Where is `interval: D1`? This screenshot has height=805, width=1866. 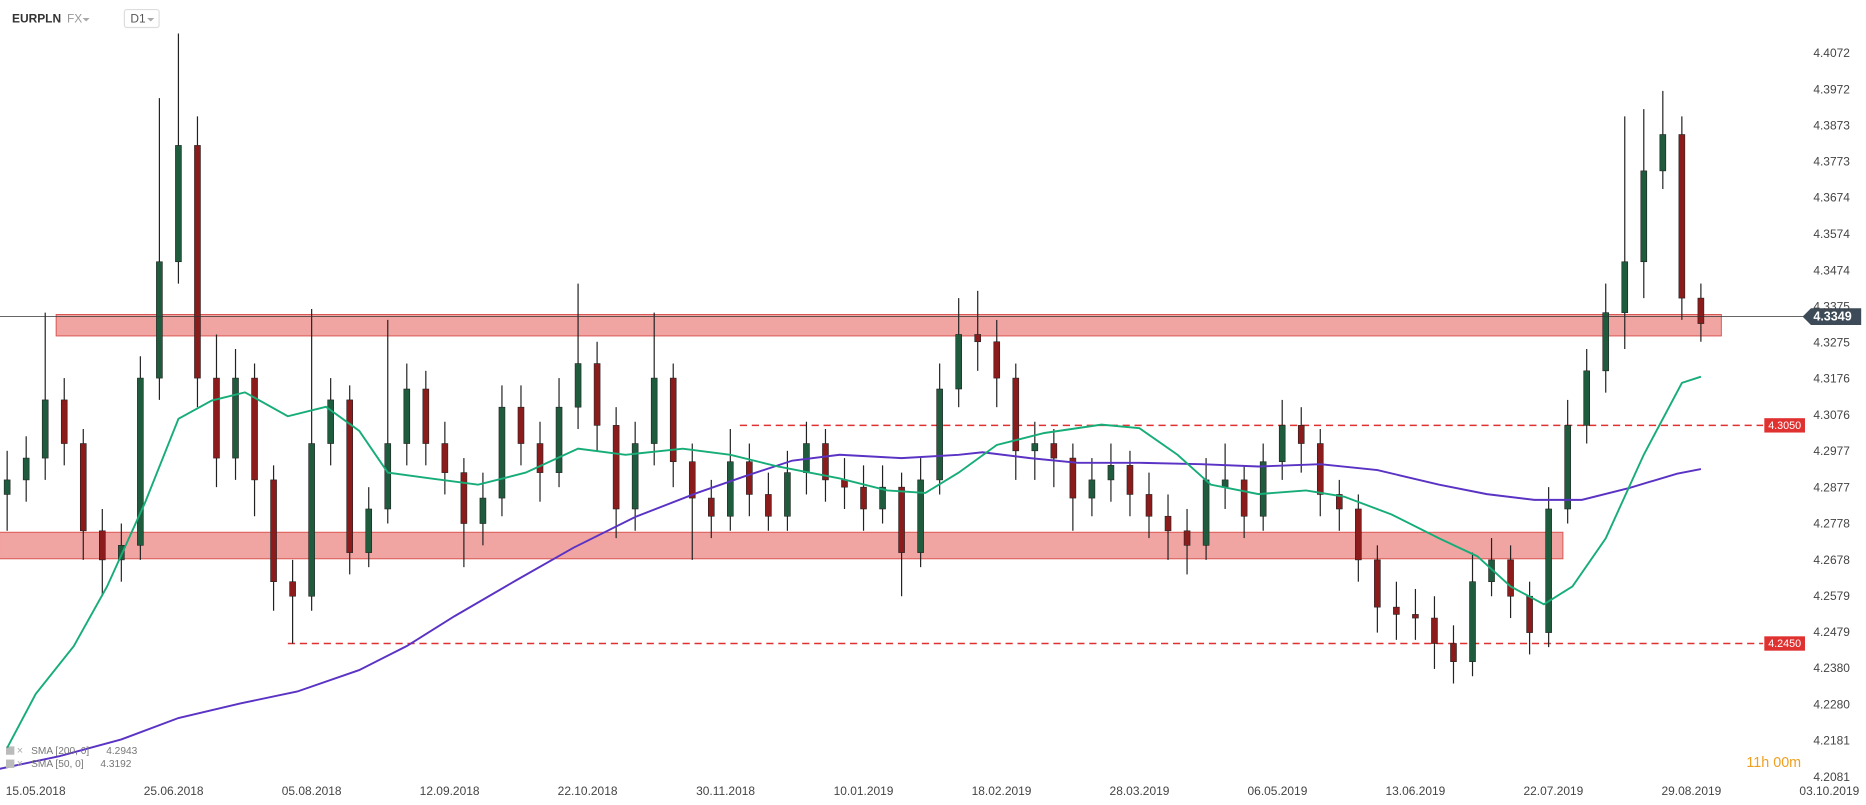 interval: D1 is located at coordinates (138, 18).